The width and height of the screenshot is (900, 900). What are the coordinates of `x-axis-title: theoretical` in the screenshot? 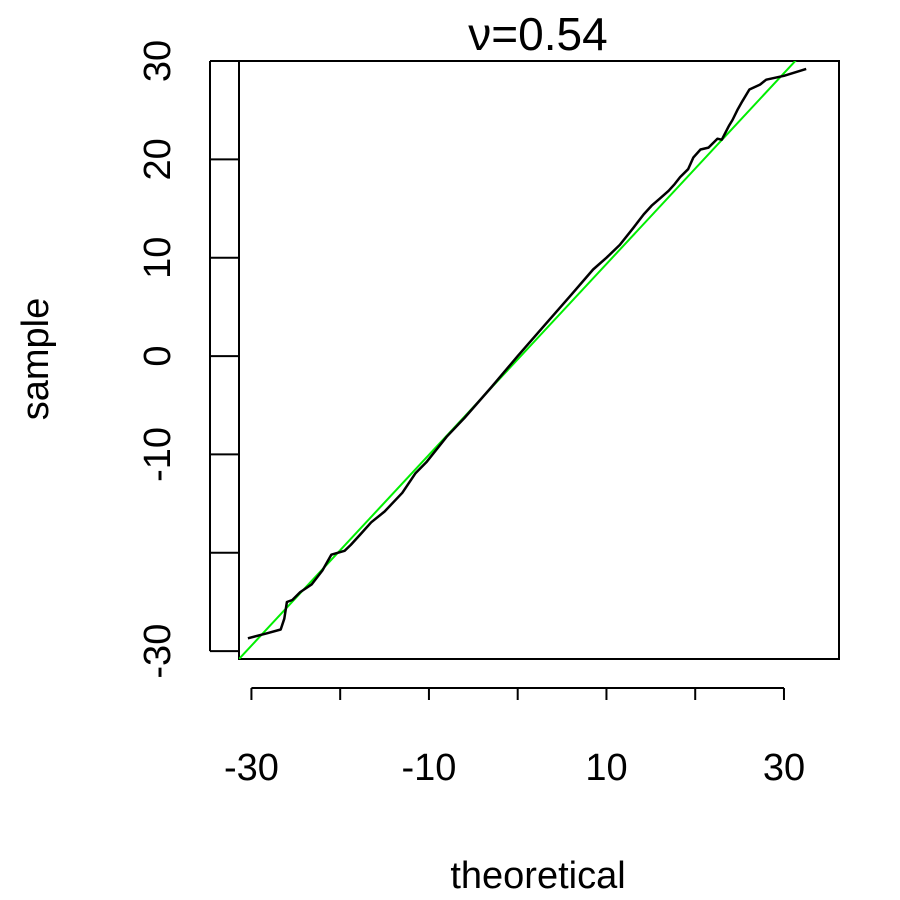 It's located at (537, 876).